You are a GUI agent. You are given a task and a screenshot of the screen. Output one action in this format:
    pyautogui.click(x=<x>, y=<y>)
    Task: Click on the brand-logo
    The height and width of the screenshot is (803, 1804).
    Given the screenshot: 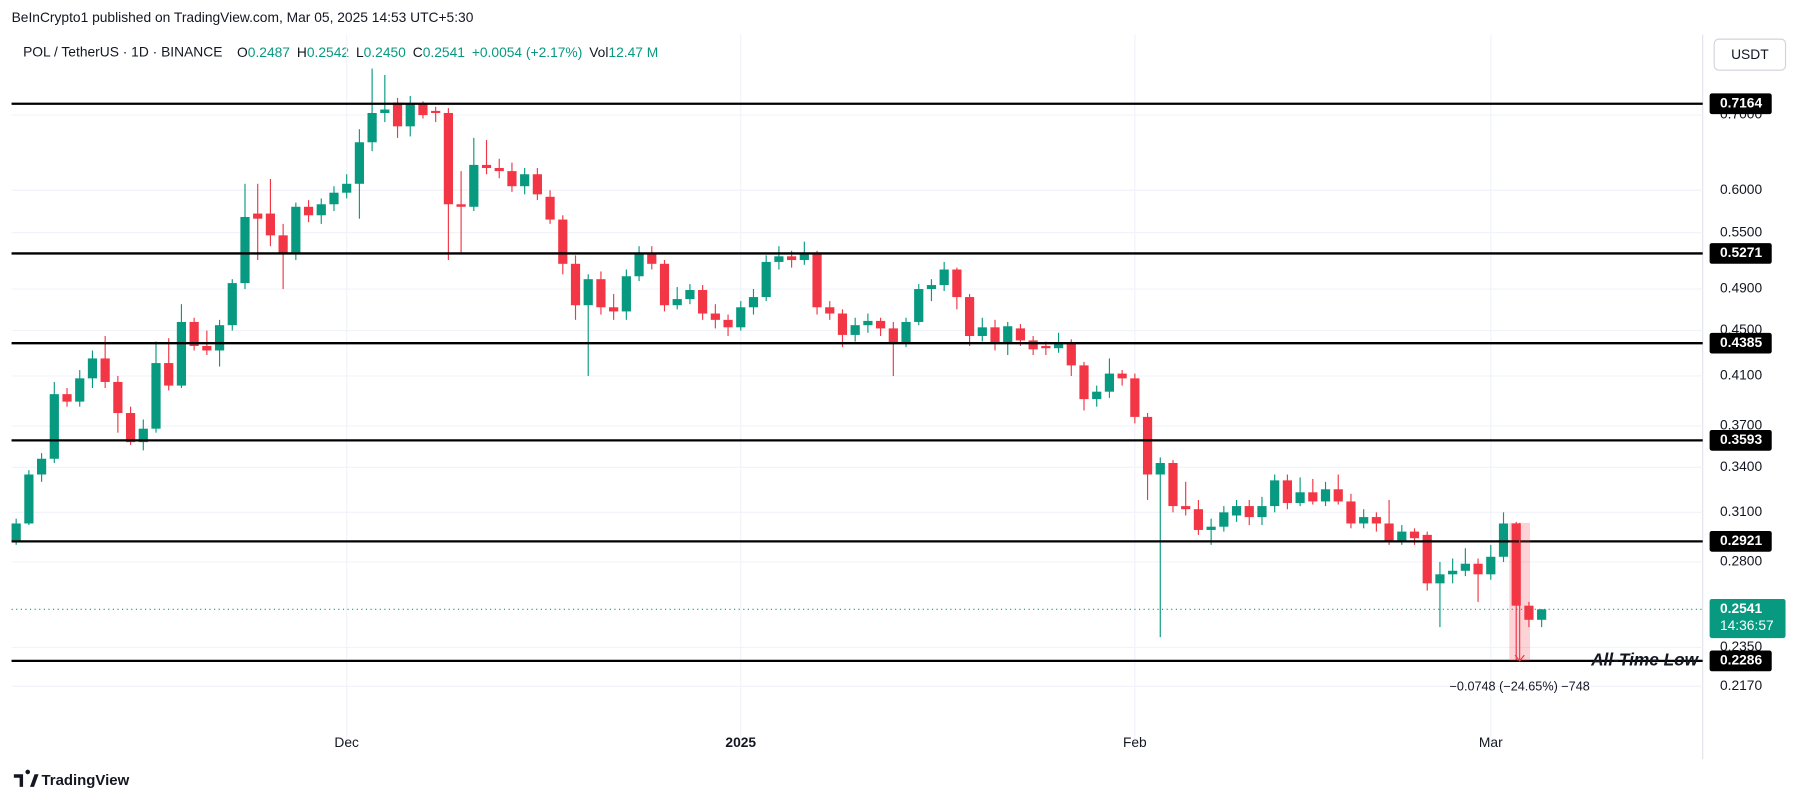 What is the action you would take?
    pyautogui.click(x=26, y=778)
    